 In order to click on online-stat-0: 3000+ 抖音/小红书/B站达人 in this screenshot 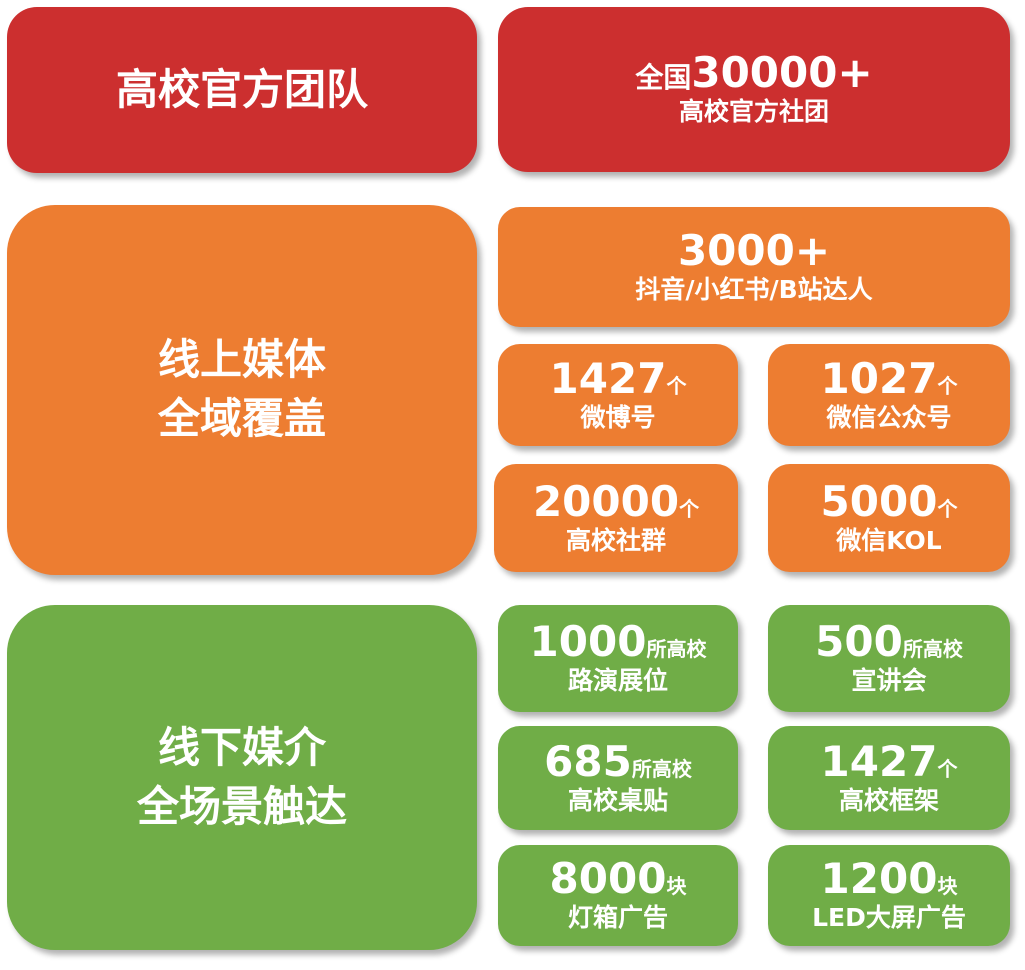, I will do `click(754, 267)`.